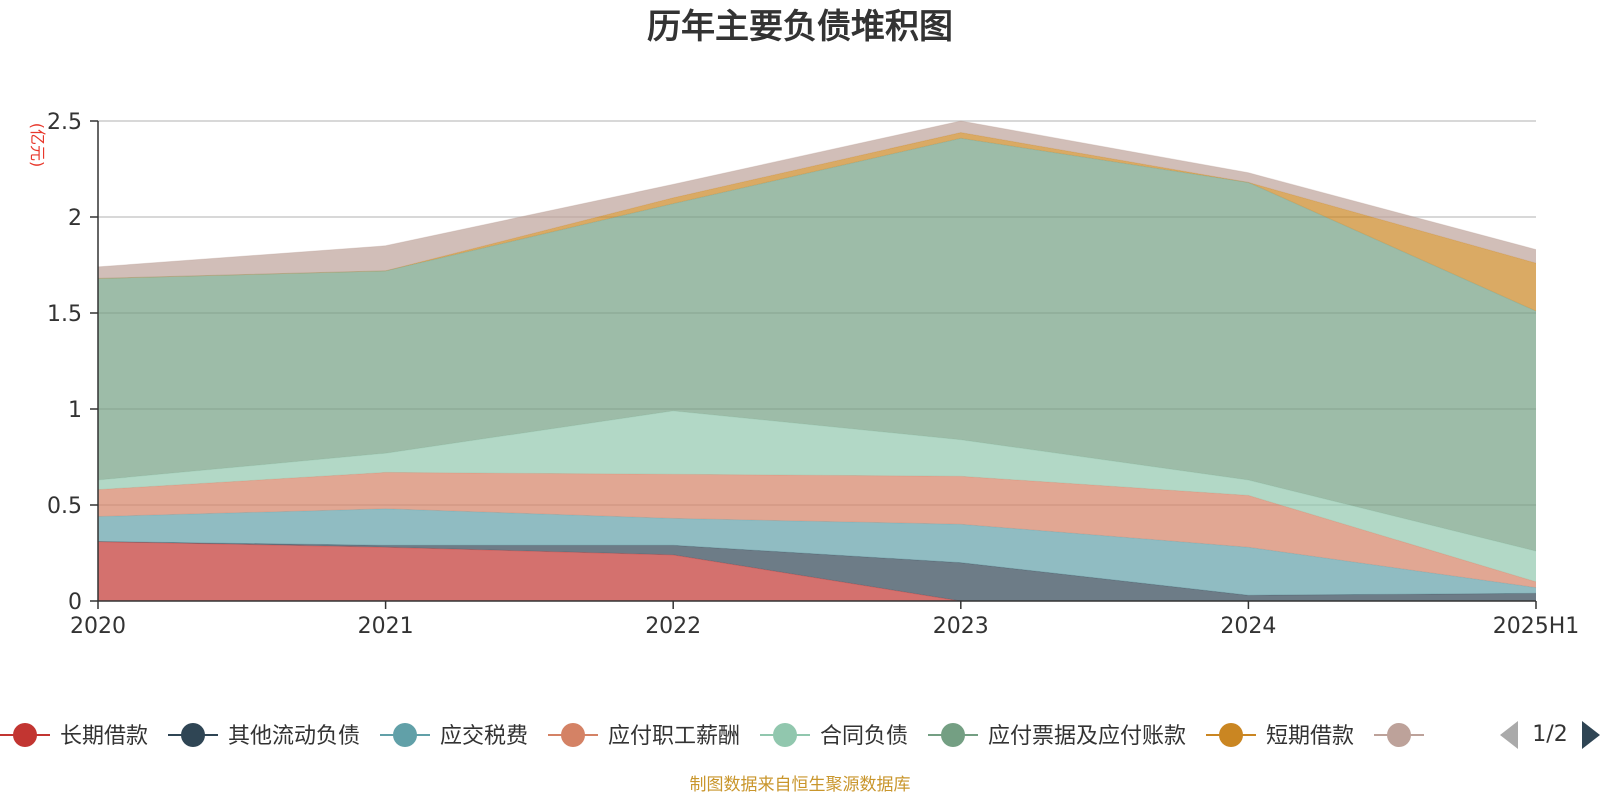  What do you see at coordinates (98, 626) in the screenshot?
I see `x-tick-label: 2020` at bounding box center [98, 626].